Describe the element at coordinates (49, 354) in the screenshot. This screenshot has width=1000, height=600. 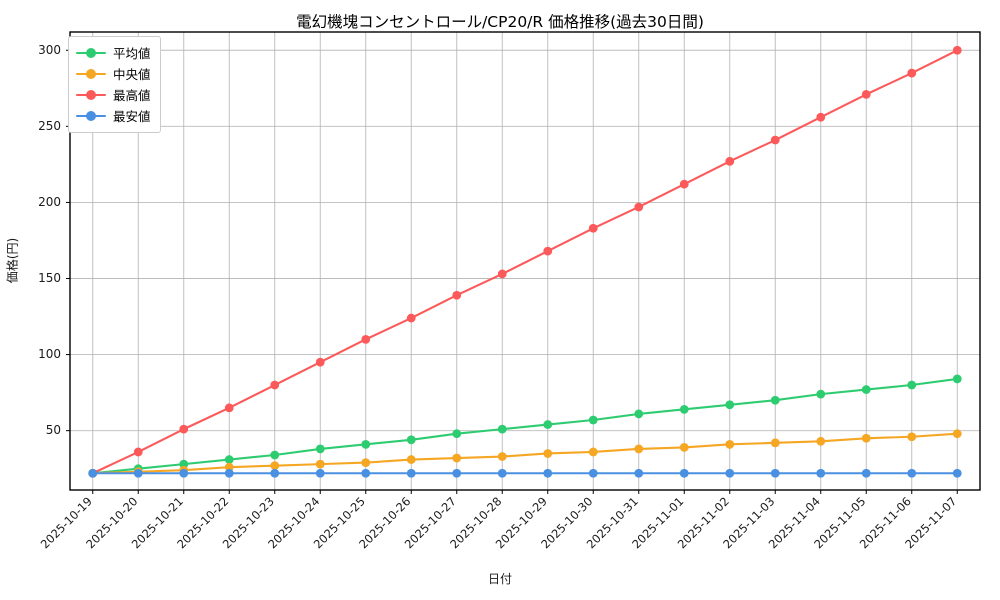
I see `y-tick-label: 100` at that location.